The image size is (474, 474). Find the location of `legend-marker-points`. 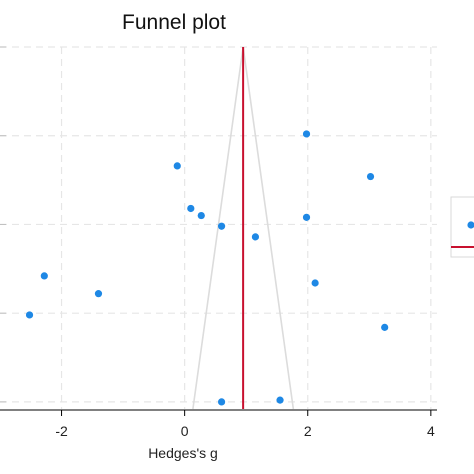

legend-marker-points is located at coordinates (470, 225).